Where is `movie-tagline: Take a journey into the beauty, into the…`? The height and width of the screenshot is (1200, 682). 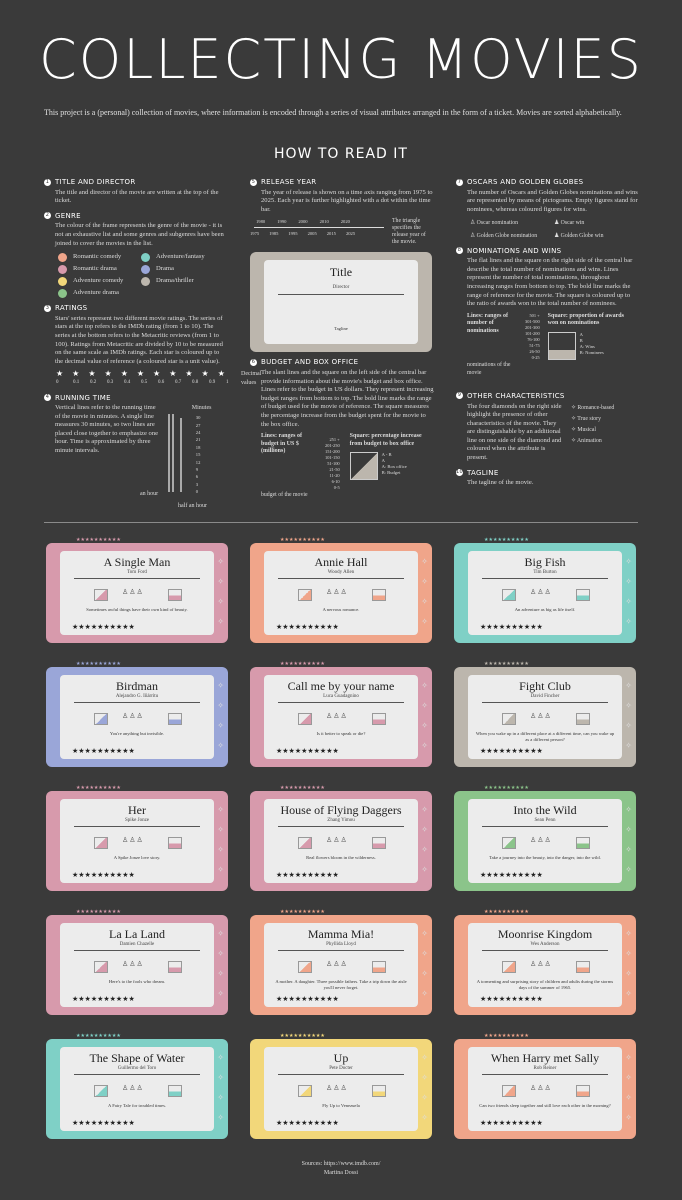
movie-tagline: Take a journey into the beauty, into the… is located at coordinates (545, 857).